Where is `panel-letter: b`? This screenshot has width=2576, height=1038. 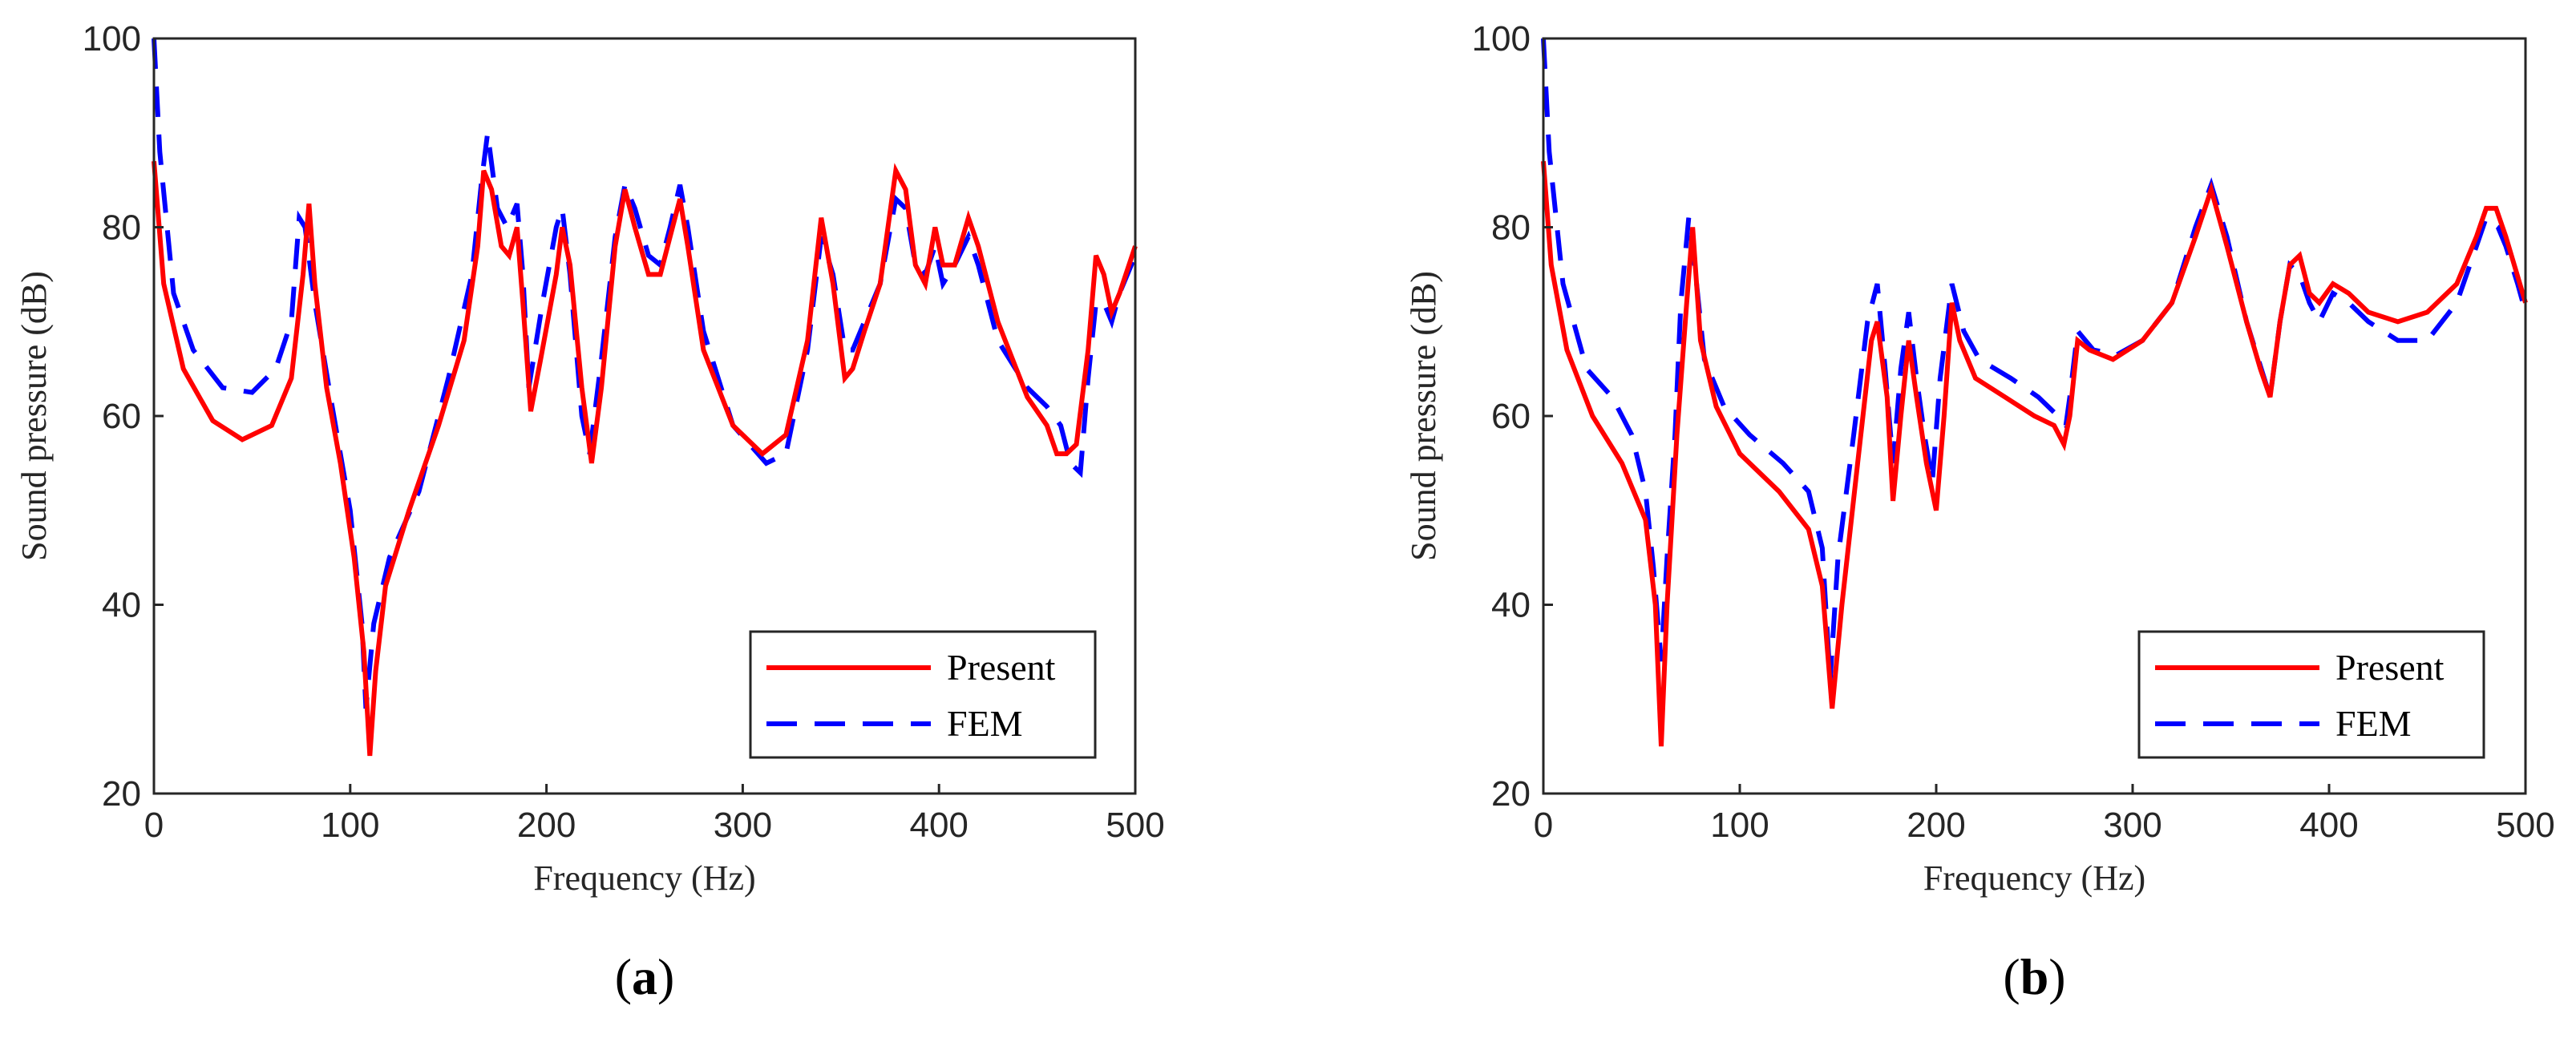
panel-letter: b is located at coordinates (2034, 976).